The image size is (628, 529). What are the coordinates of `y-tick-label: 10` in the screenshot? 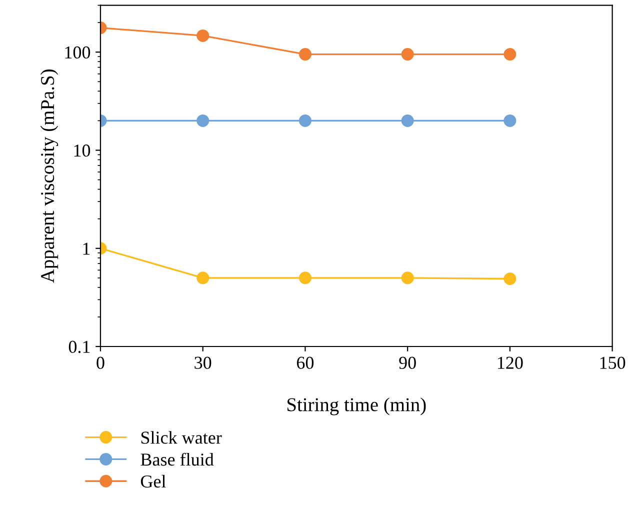 It's located at (82, 150).